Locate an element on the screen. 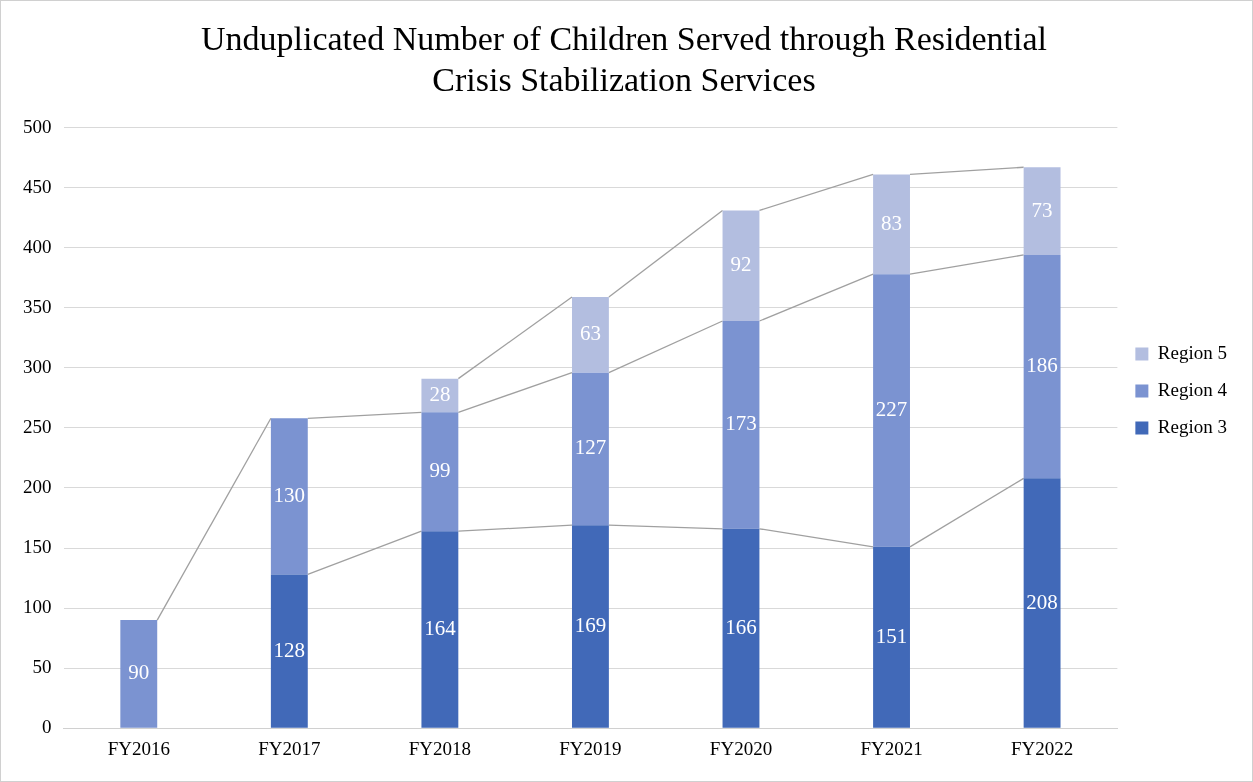 Image resolution: width=1253 pixels, height=782 pixels. data-label: 186 is located at coordinates (1042, 365).